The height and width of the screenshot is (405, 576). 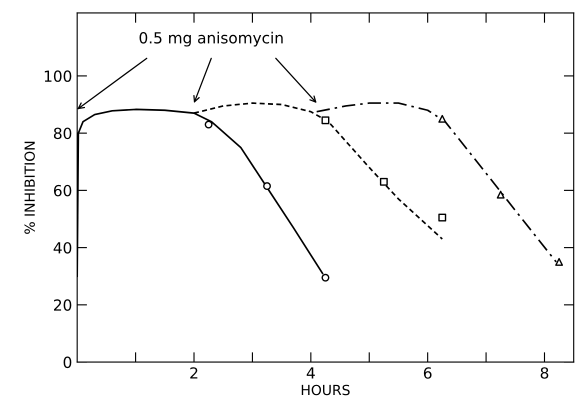 What do you see at coordinates (68, 362) in the screenshot?
I see `y-tick-label: 0` at bounding box center [68, 362].